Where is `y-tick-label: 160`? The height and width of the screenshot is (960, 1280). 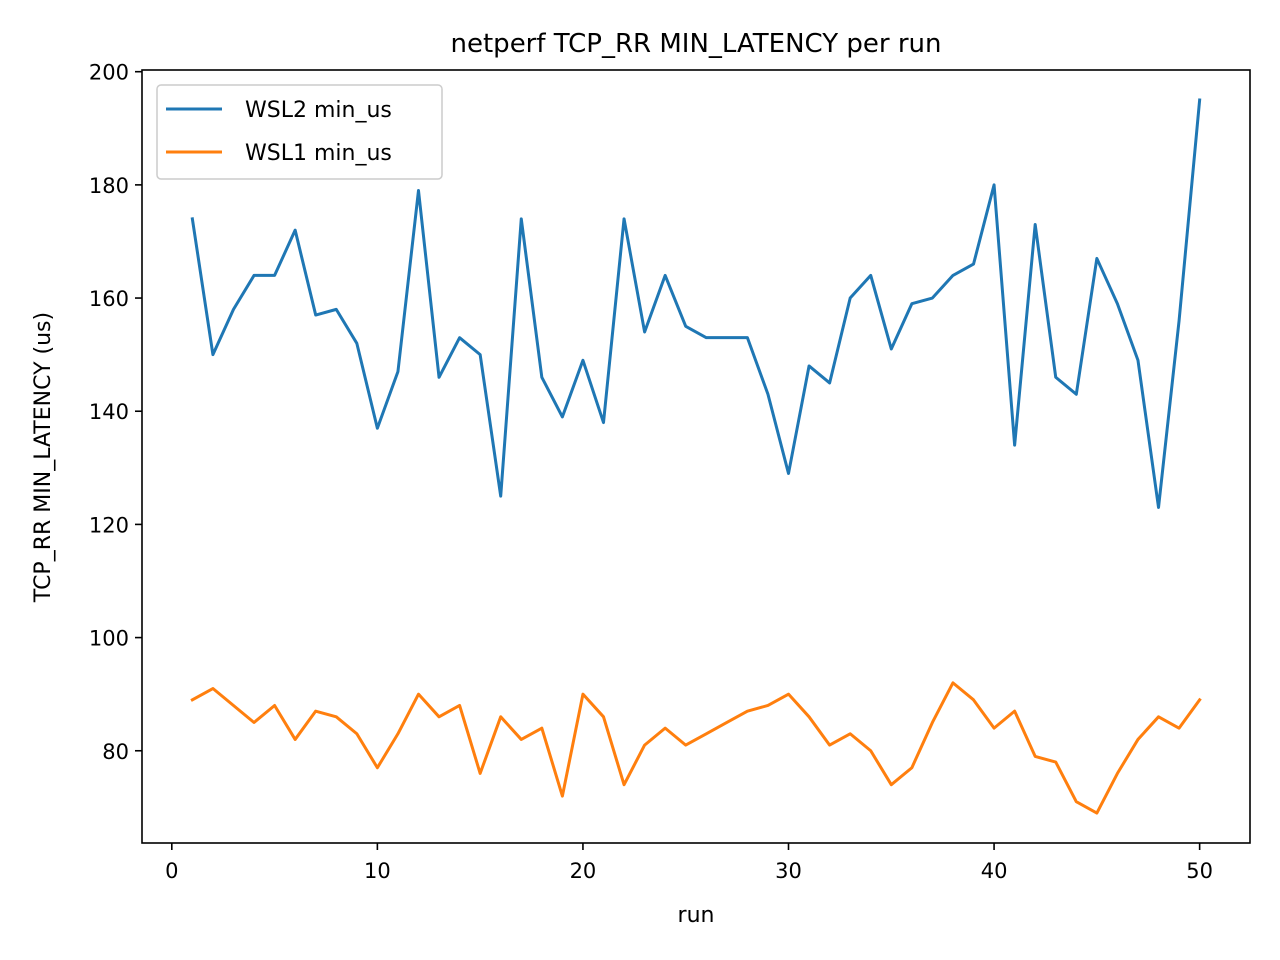
y-tick-label: 160 is located at coordinates (109, 299).